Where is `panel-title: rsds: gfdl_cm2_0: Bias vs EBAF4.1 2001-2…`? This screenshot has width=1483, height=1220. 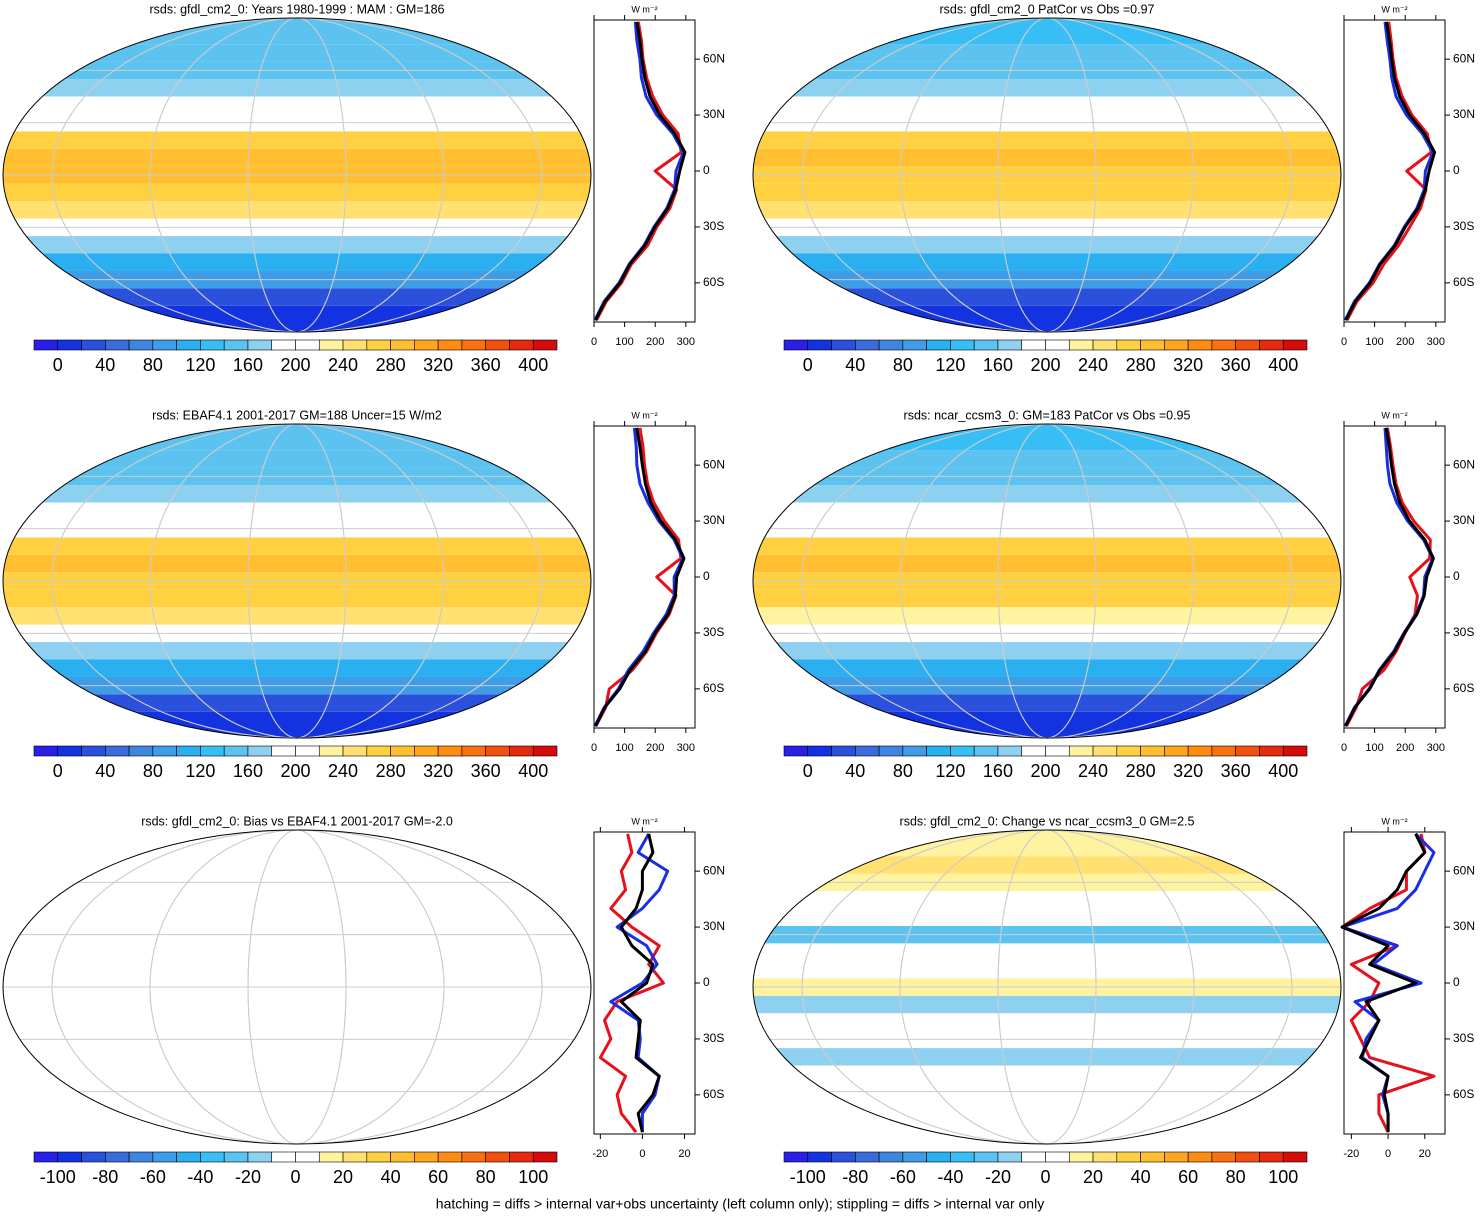
panel-title: rsds: gfdl_cm2_0: Bias vs EBAF4.1 2001-2… is located at coordinates (297, 821).